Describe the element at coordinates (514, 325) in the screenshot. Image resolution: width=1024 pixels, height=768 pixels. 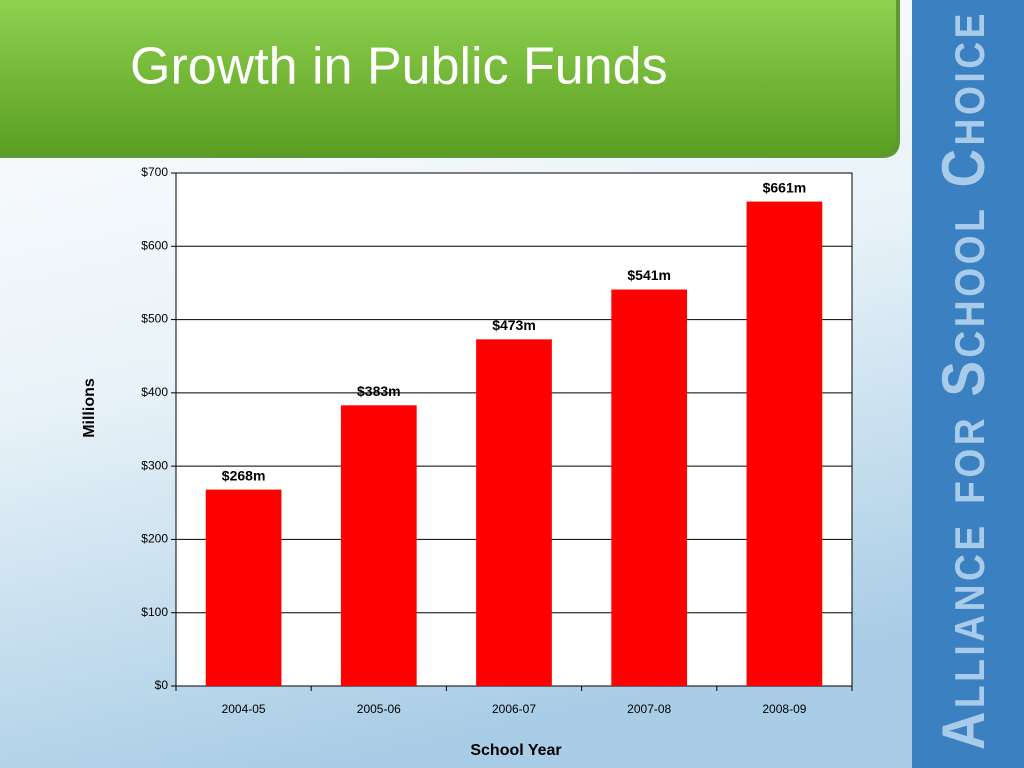
I see `value-label: $473m` at that location.